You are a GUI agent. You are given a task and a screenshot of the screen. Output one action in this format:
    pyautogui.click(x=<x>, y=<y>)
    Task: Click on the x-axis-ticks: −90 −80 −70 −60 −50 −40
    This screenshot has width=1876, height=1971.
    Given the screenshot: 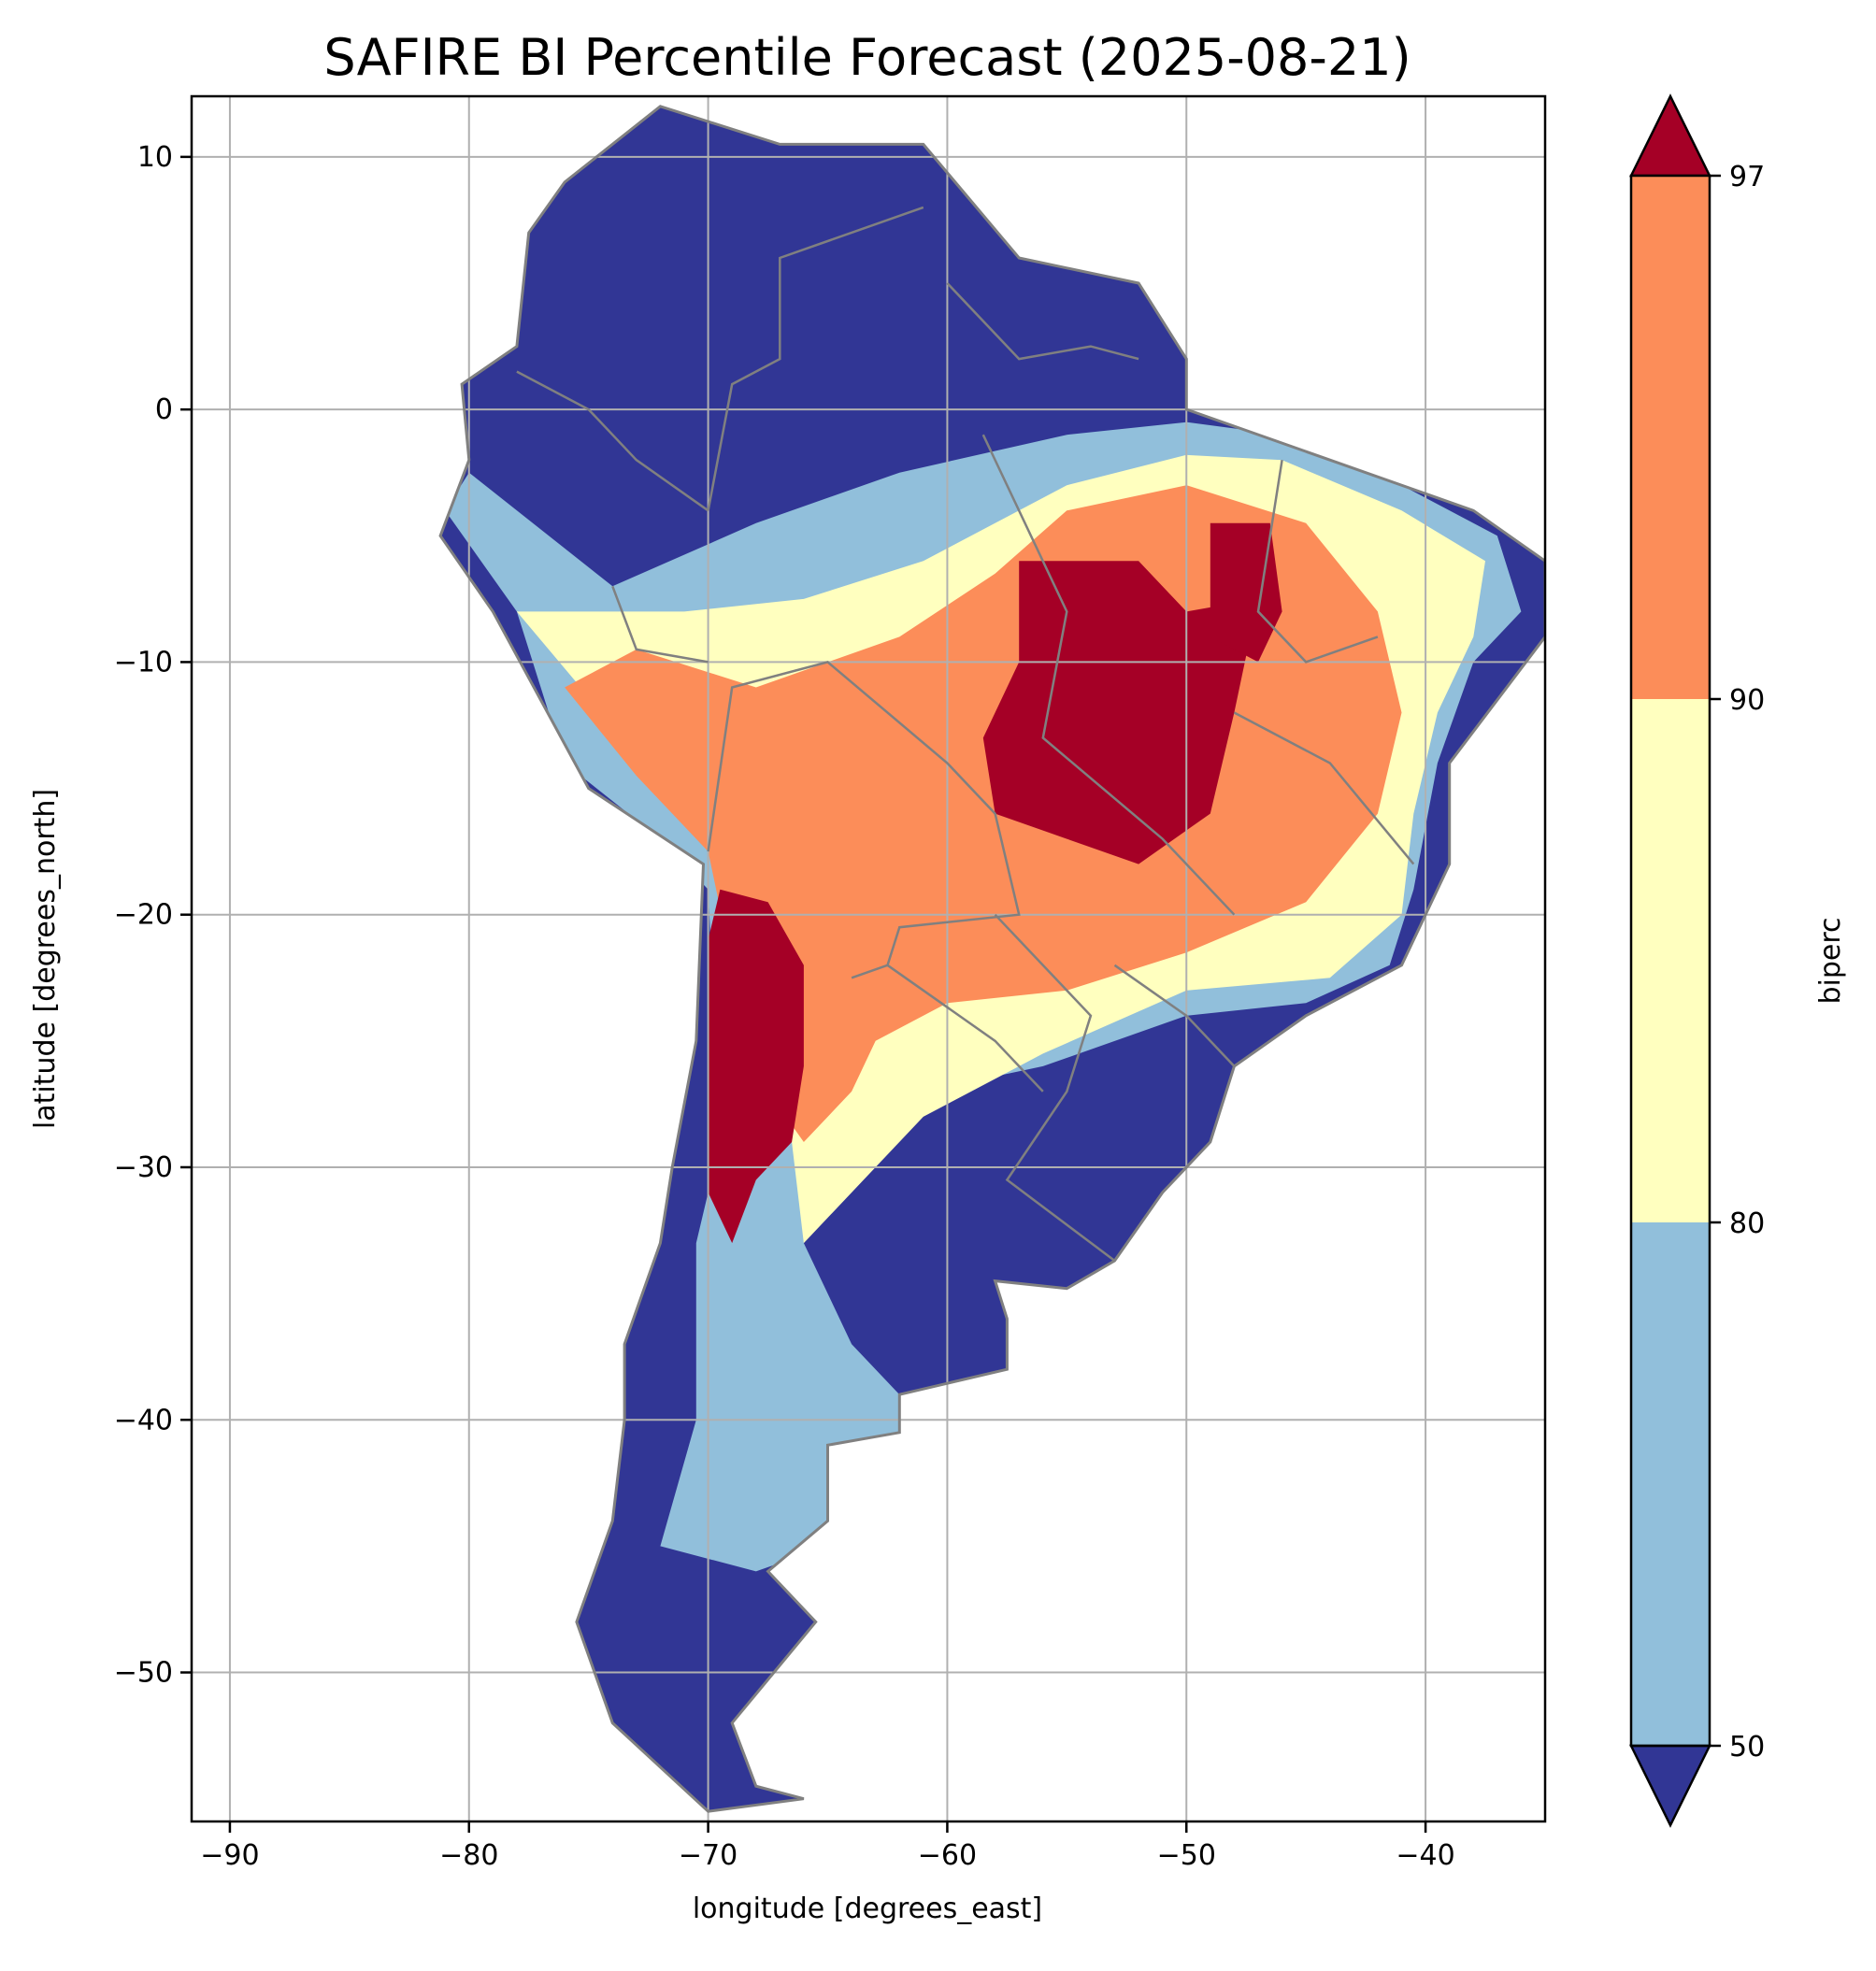 What is the action you would take?
    pyautogui.click(x=828, y=1846)
    